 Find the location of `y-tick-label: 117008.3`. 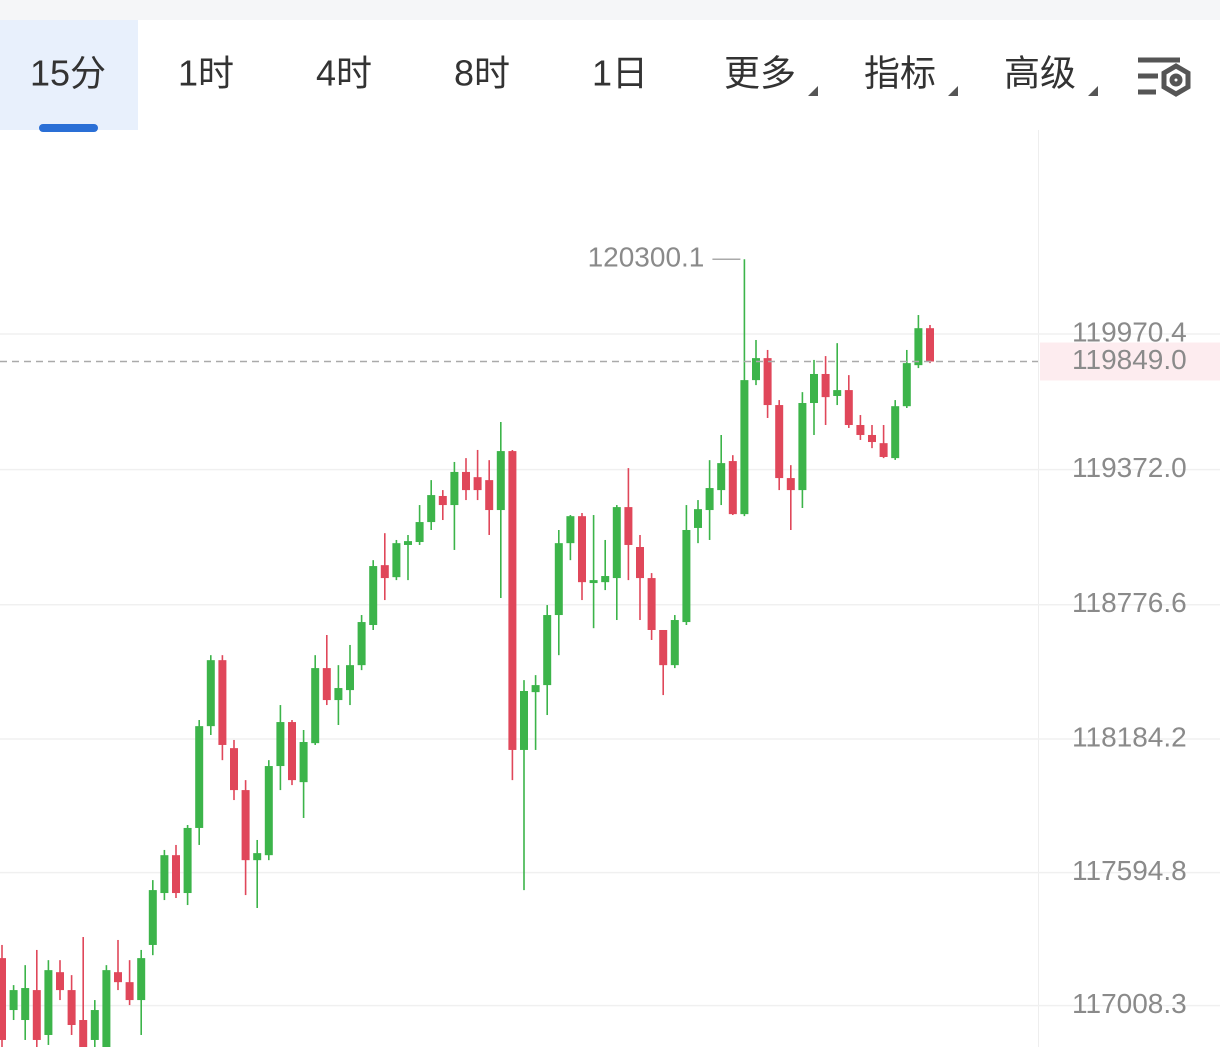

y-tick-label: 117008.3 is located at coordinates (1129, 1003).